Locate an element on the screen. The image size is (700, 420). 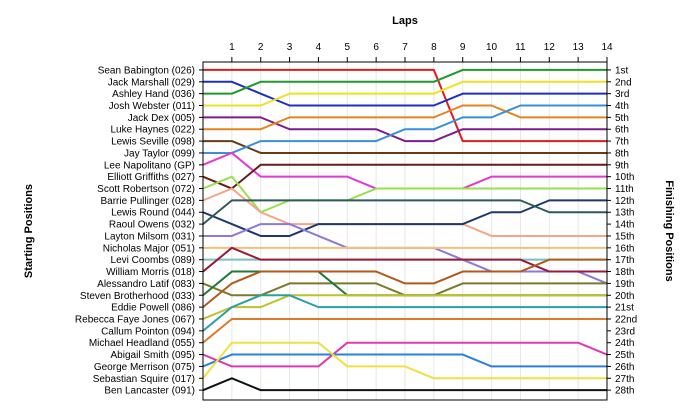
finishing-position-label: 8th is located at coordinates (622, 153).